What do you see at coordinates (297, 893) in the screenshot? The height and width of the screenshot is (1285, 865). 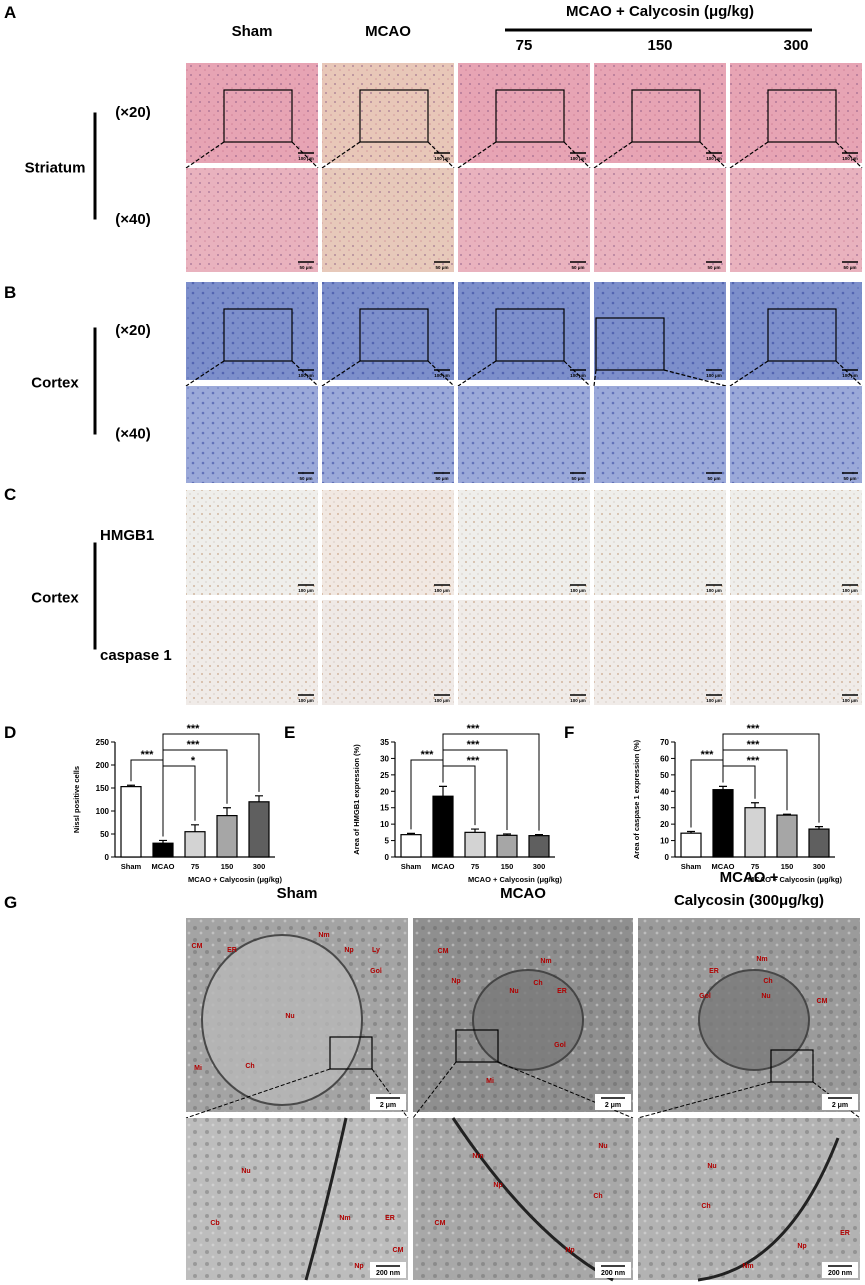 I see `column-header: Sham` at bounding box center [297, 893].